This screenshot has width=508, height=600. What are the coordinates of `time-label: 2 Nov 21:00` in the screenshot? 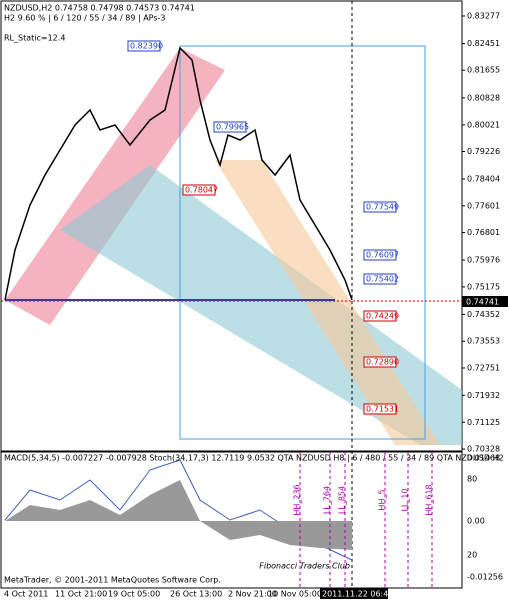 It's located at (252, 594).